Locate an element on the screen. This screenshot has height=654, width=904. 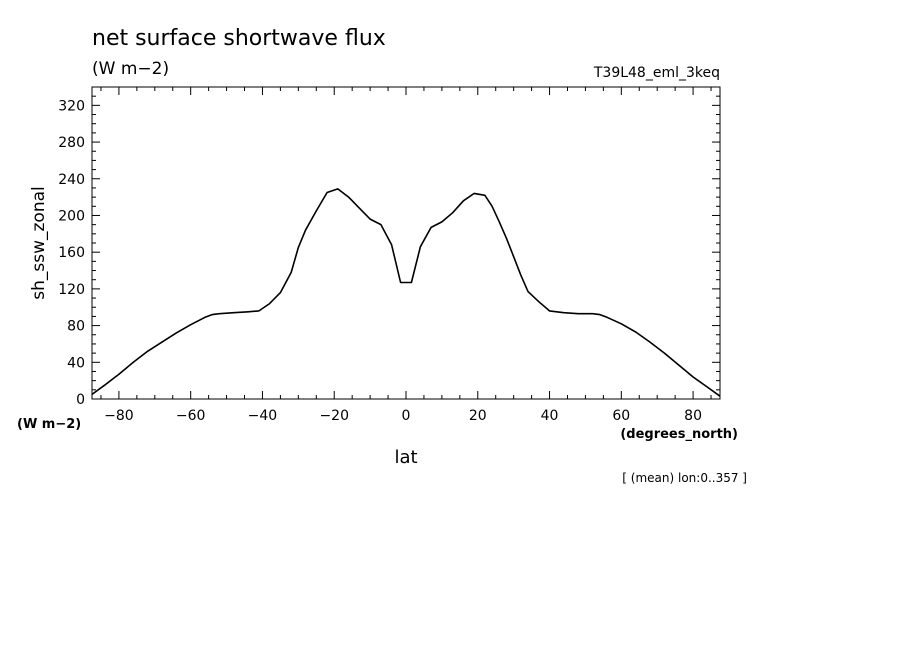
y-tick-label: 240 is located at coordinates (71, 180).